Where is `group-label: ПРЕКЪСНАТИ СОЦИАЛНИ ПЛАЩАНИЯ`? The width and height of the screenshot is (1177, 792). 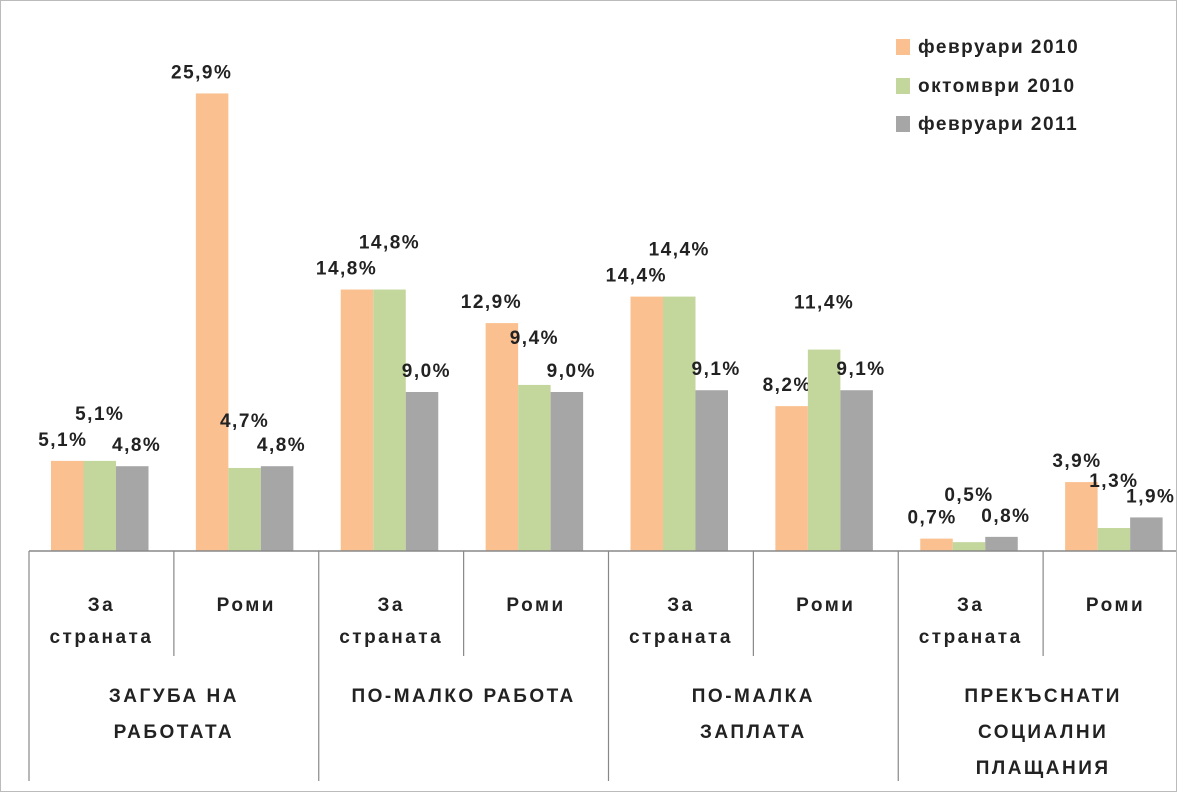
group-label: ПРЕКЪСНАТИ СОЦИАЛНИ ПЛАЩАНИЯ is located at coordinates (1043, 732).